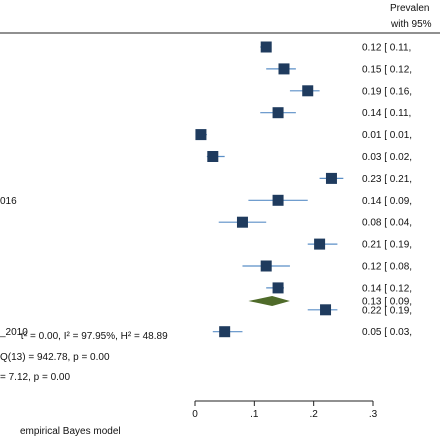 Image resolution: width=440 pixels, height=440 pixels. Describe the element at coordinates (339, 69) in the screenshot. I see `study-row: 0.15 [ 0.12,` at that location.